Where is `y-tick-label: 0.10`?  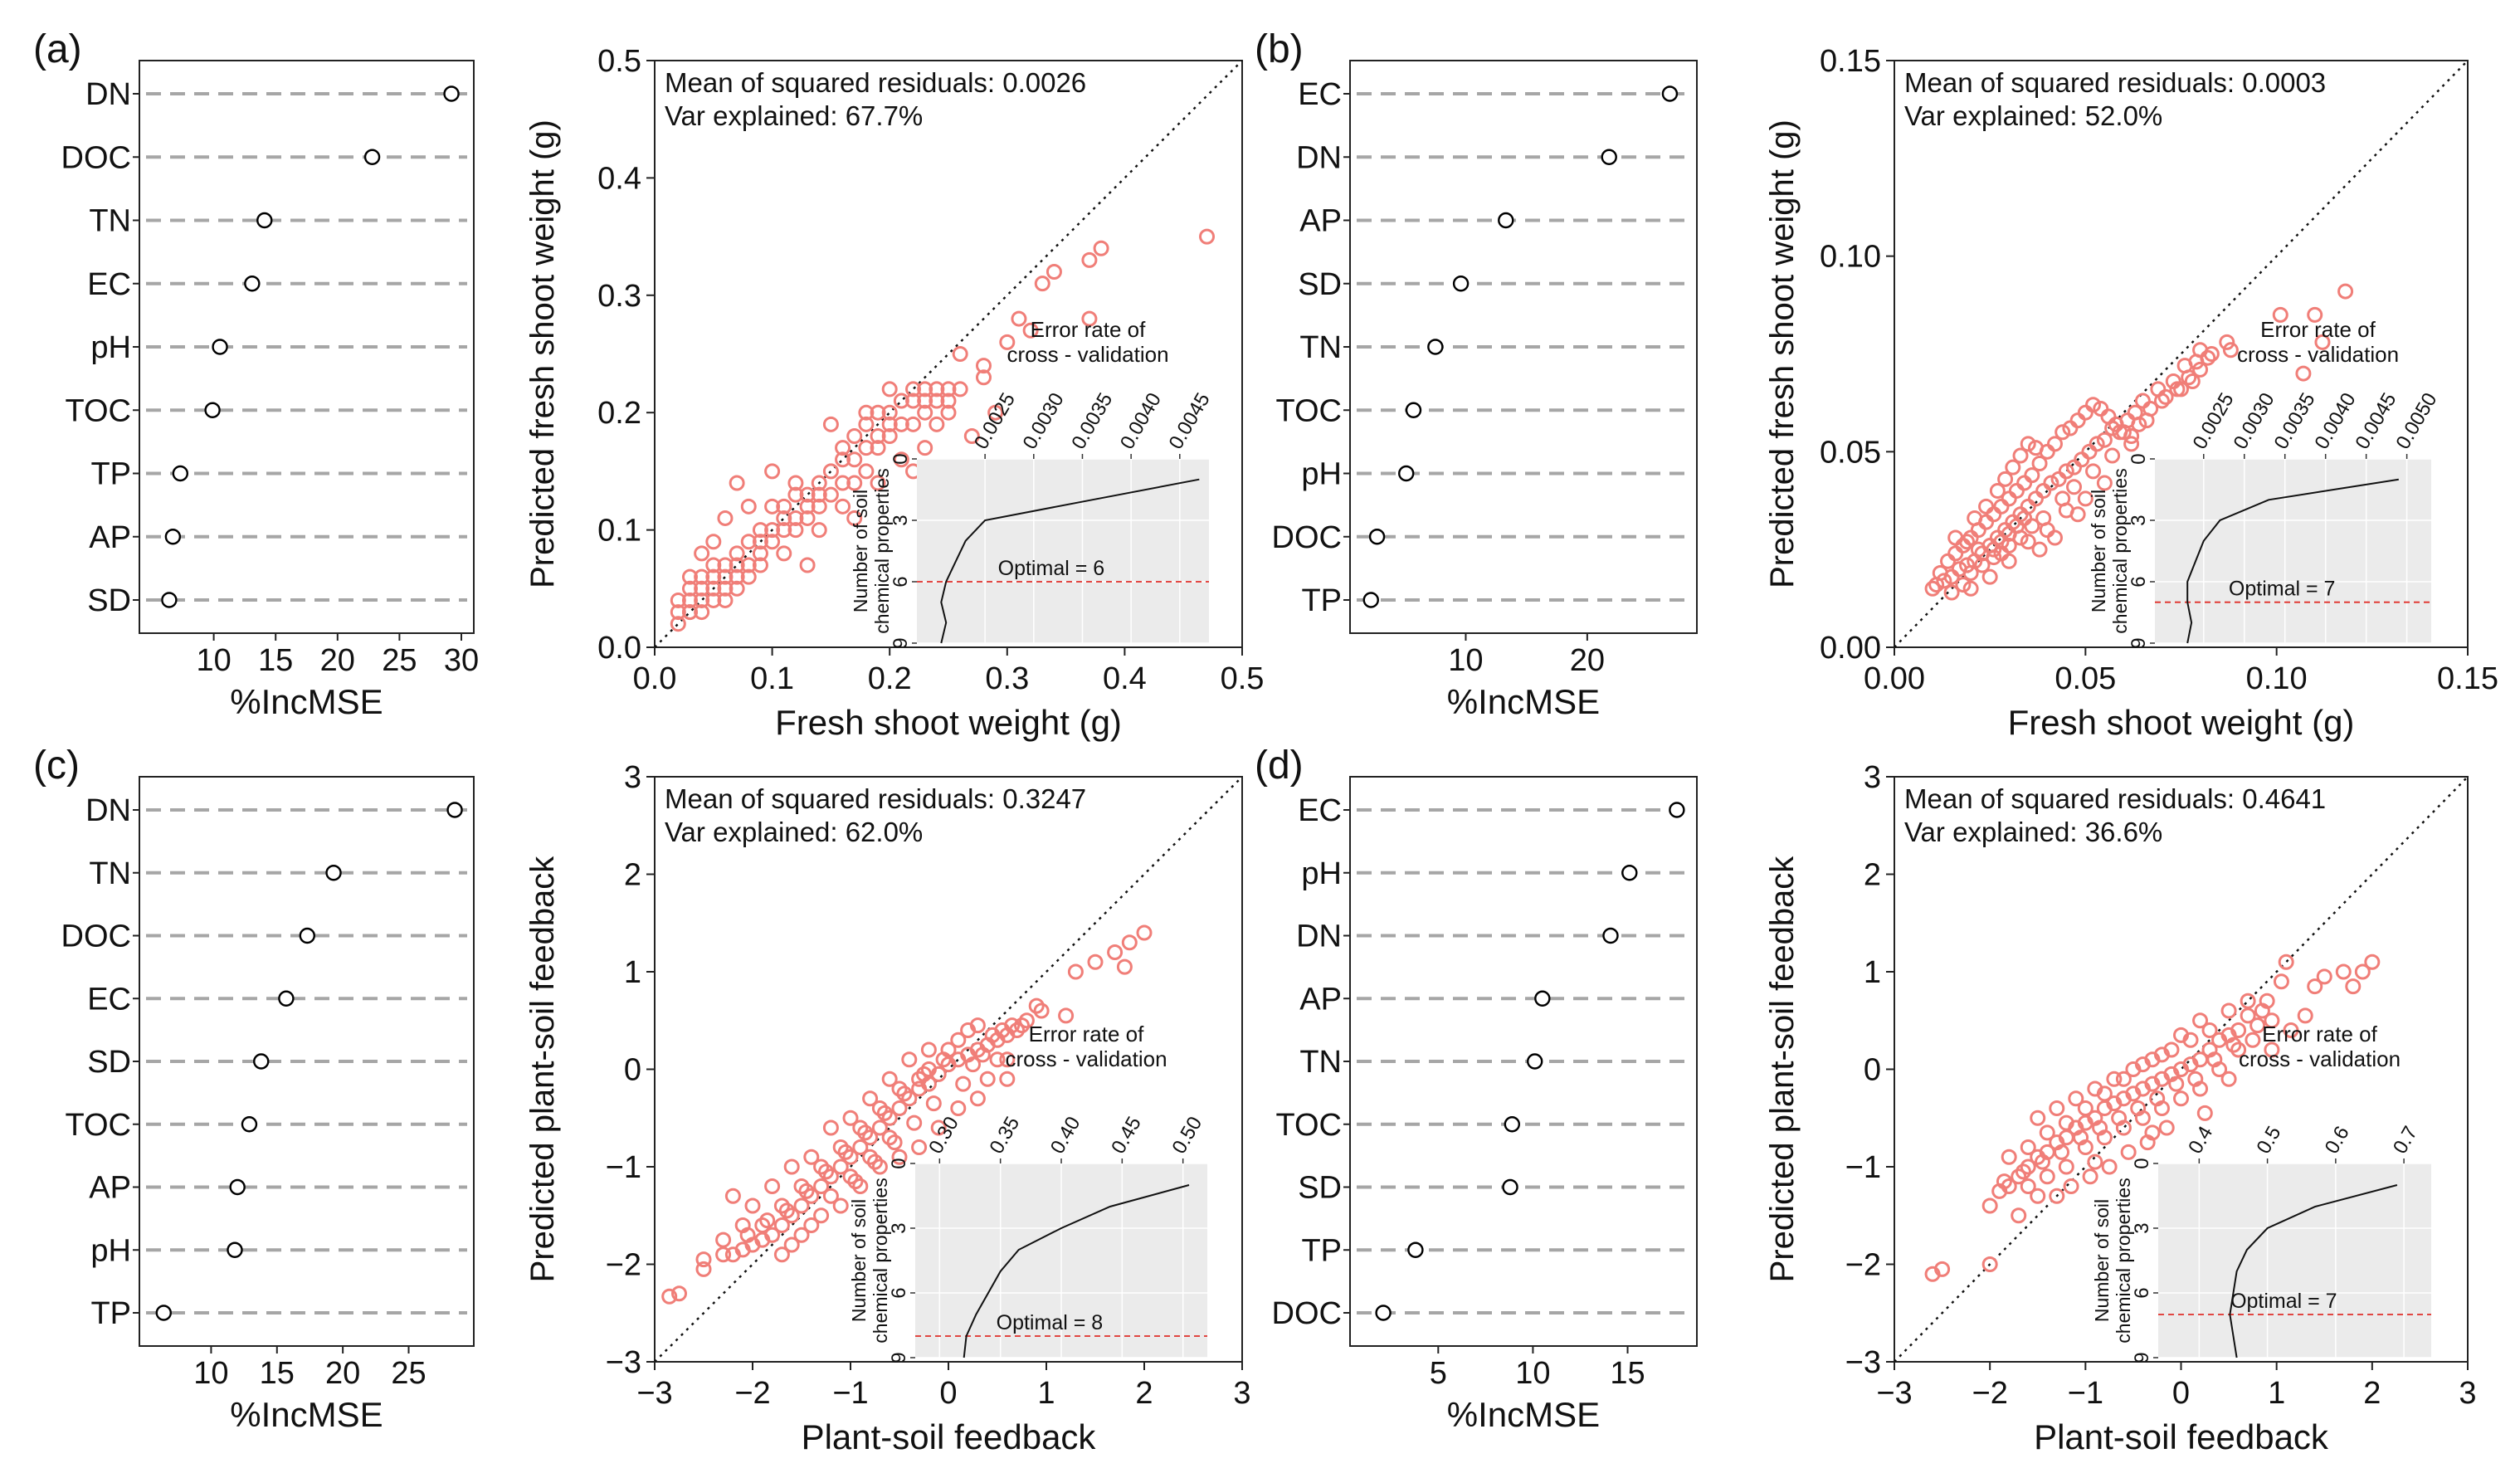
y-tick-label: 0.10 is located at coordinates (1850, 257).